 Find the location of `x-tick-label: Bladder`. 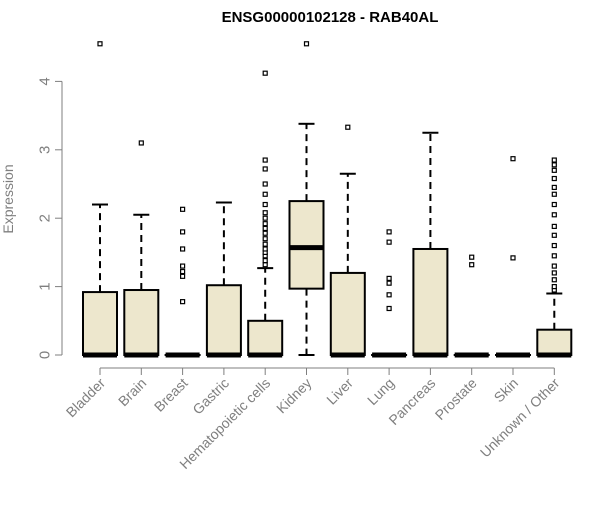

x-tick-label: Bladder is located at coordinates (86, 398).